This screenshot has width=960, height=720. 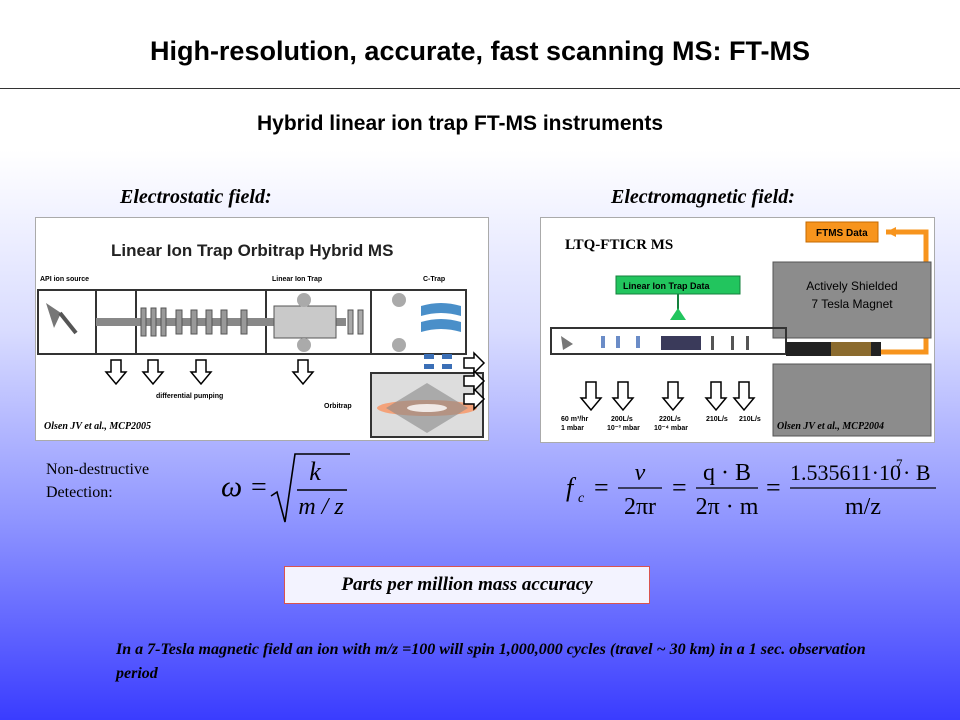 I want to click on linear-trap-body, so click(x=305, y=322).